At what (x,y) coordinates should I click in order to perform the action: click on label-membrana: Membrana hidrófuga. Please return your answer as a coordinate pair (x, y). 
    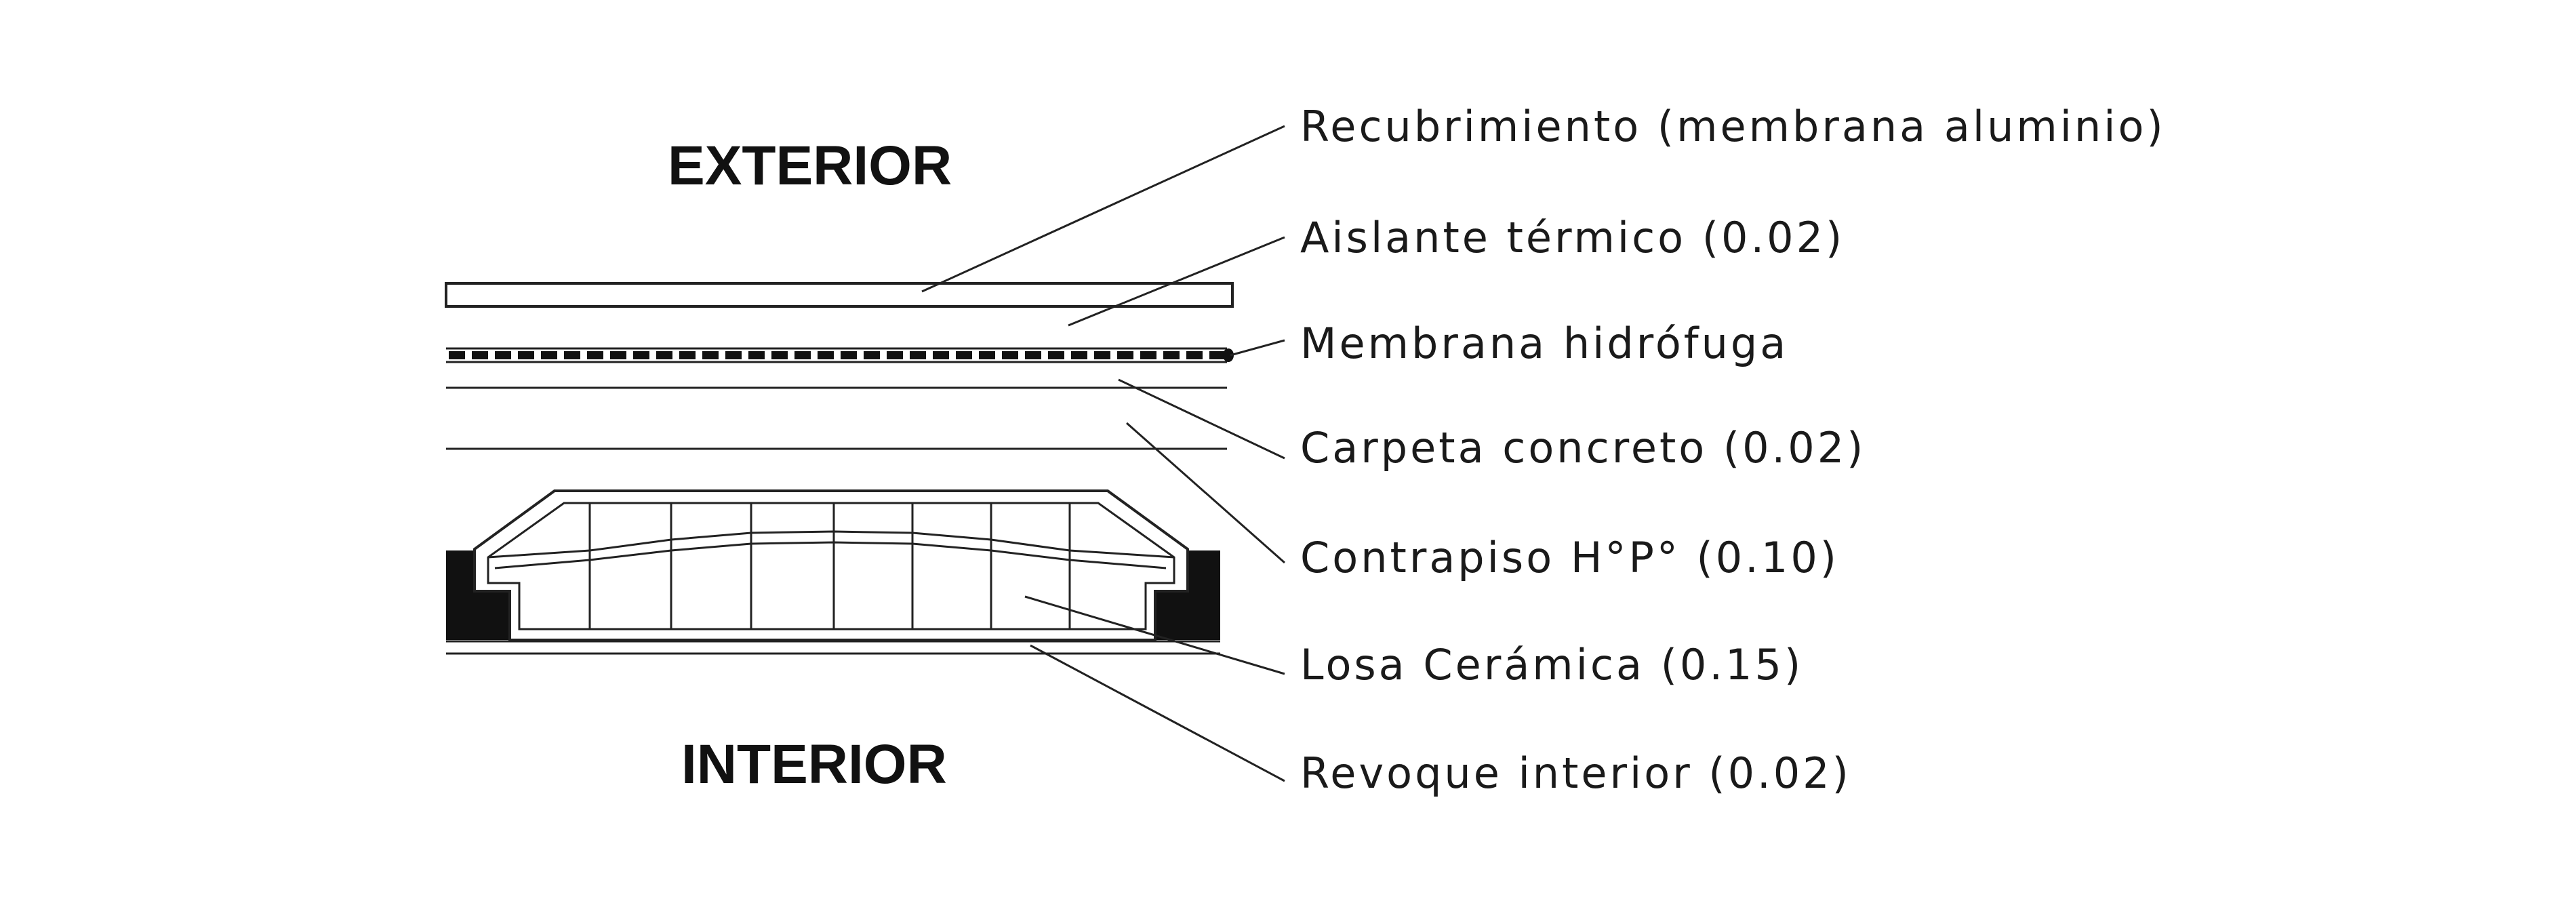
    Looking at the image, I should click on (1544, 344).